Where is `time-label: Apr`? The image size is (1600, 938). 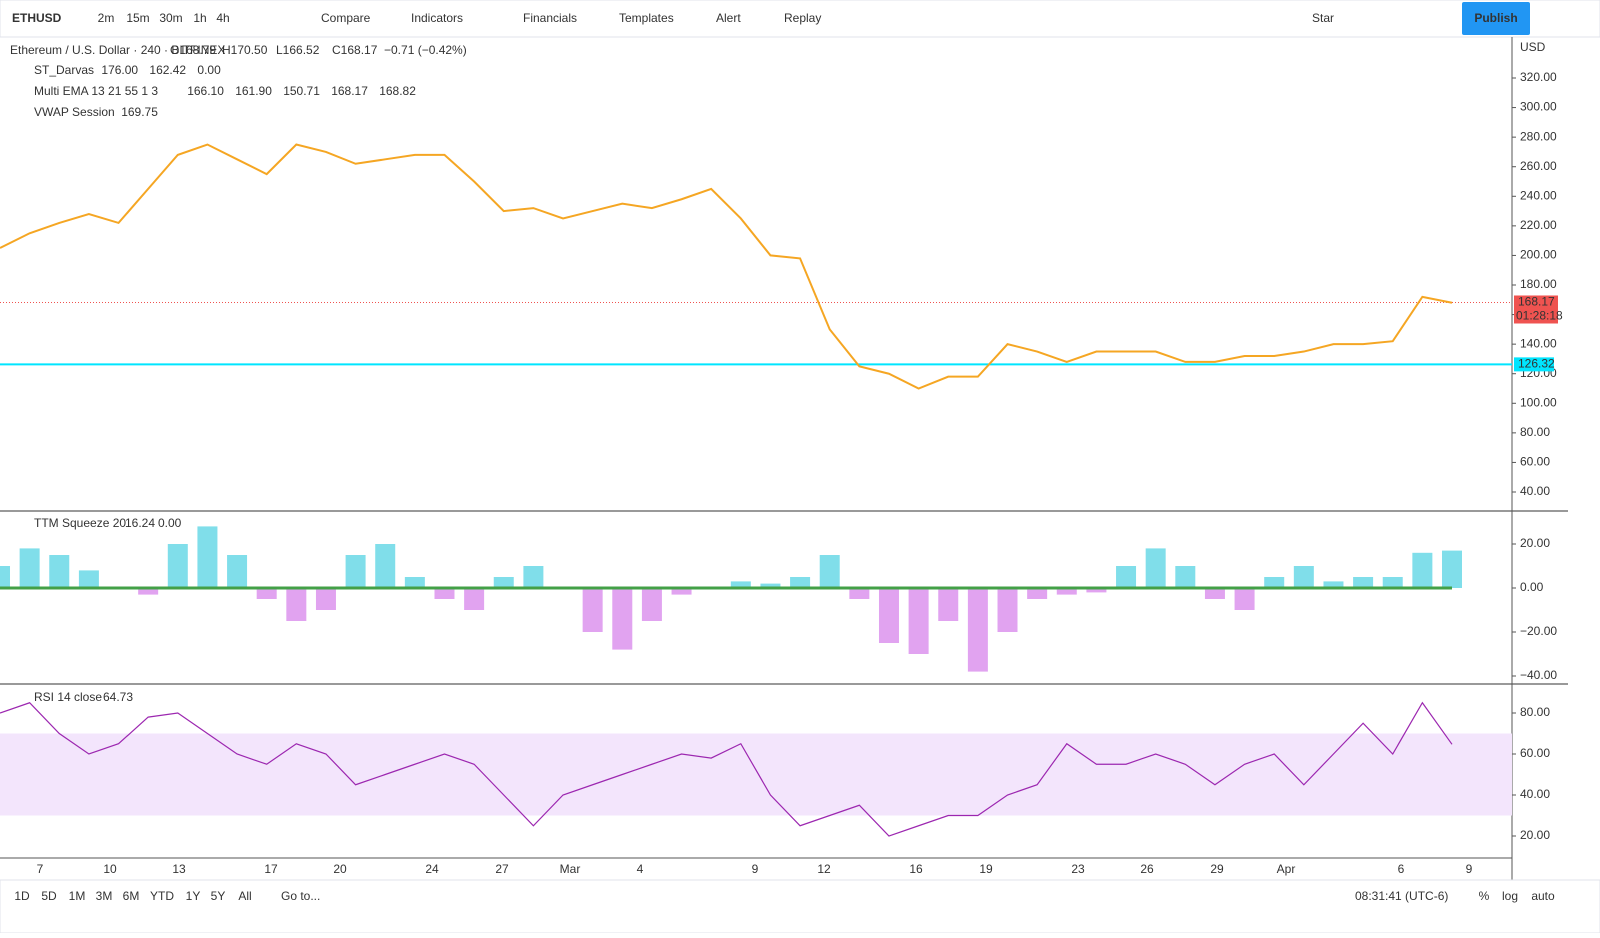
time-label: Apr is located at coordinates (1286, 869).